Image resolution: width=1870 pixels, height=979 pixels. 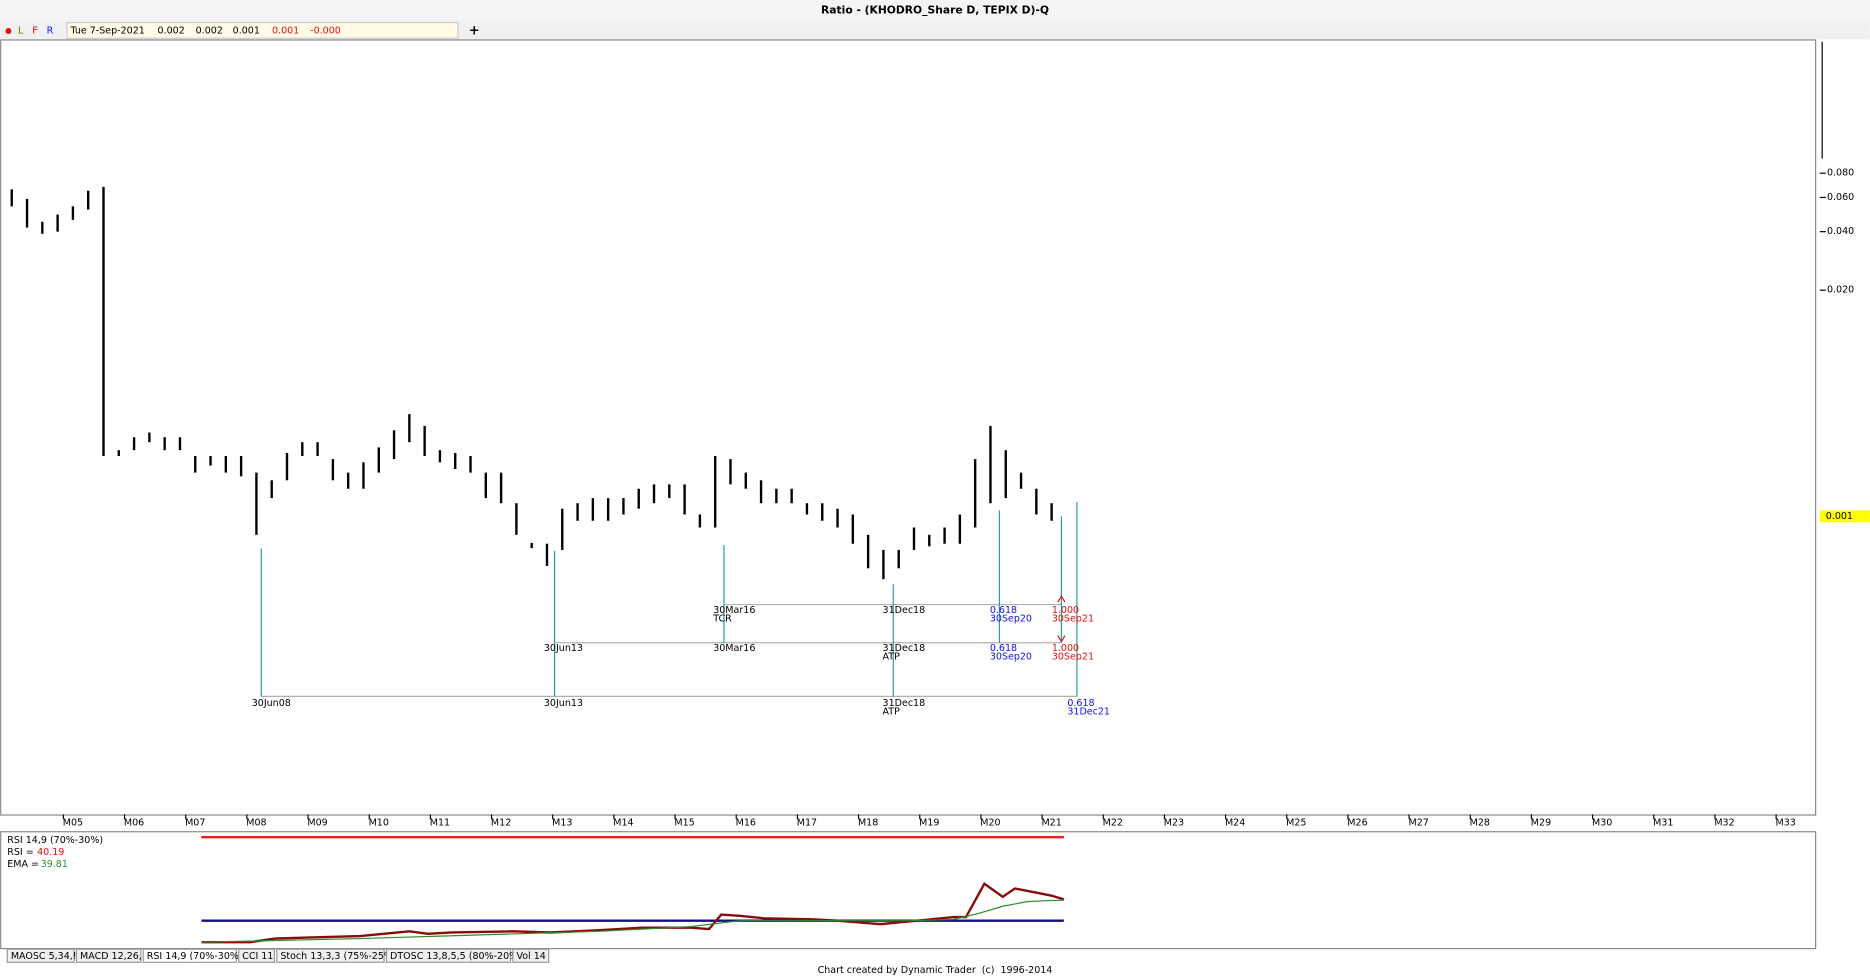 I want to click on last-price-box, so click(x=1844, y=516).